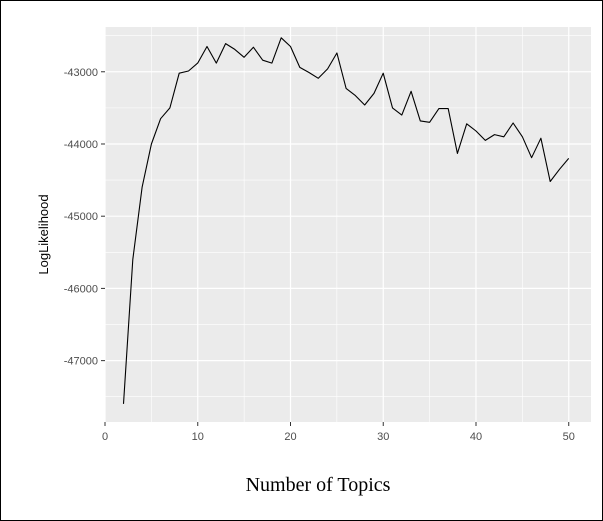 This screenshot has height=521, width=603. What do you see at coordinates (81, 289) in the screenshot?
I see `y-tick-label: -46000` at bounding box center [81, 289].